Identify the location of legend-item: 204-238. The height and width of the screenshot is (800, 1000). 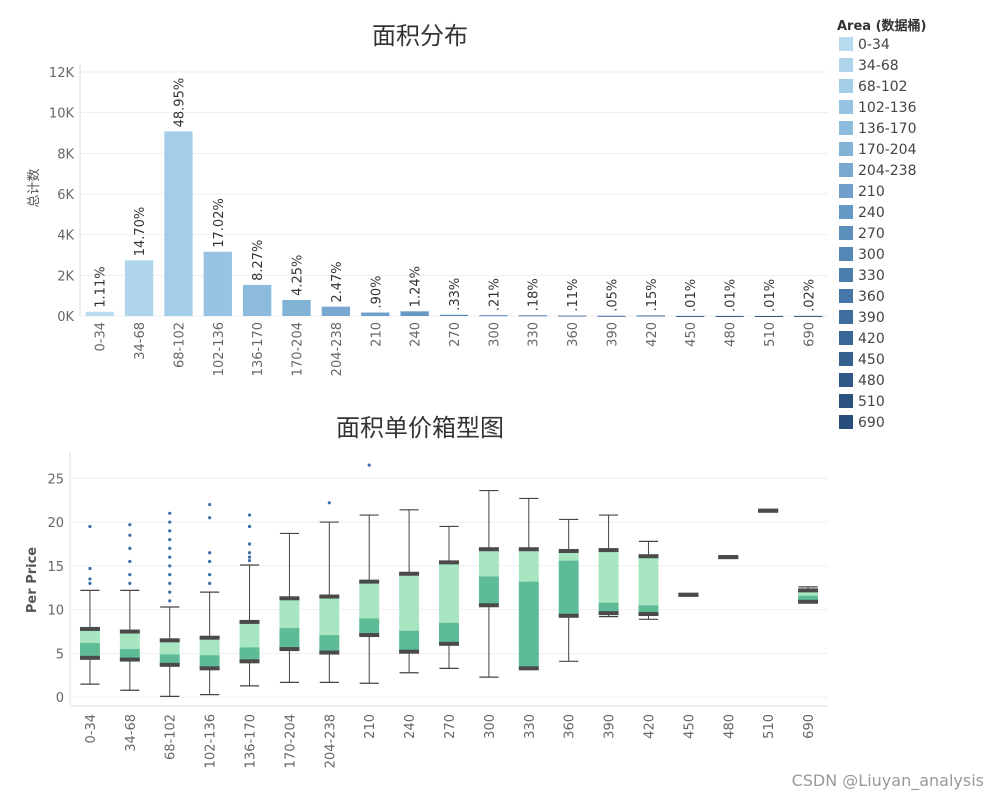
(878, 171).